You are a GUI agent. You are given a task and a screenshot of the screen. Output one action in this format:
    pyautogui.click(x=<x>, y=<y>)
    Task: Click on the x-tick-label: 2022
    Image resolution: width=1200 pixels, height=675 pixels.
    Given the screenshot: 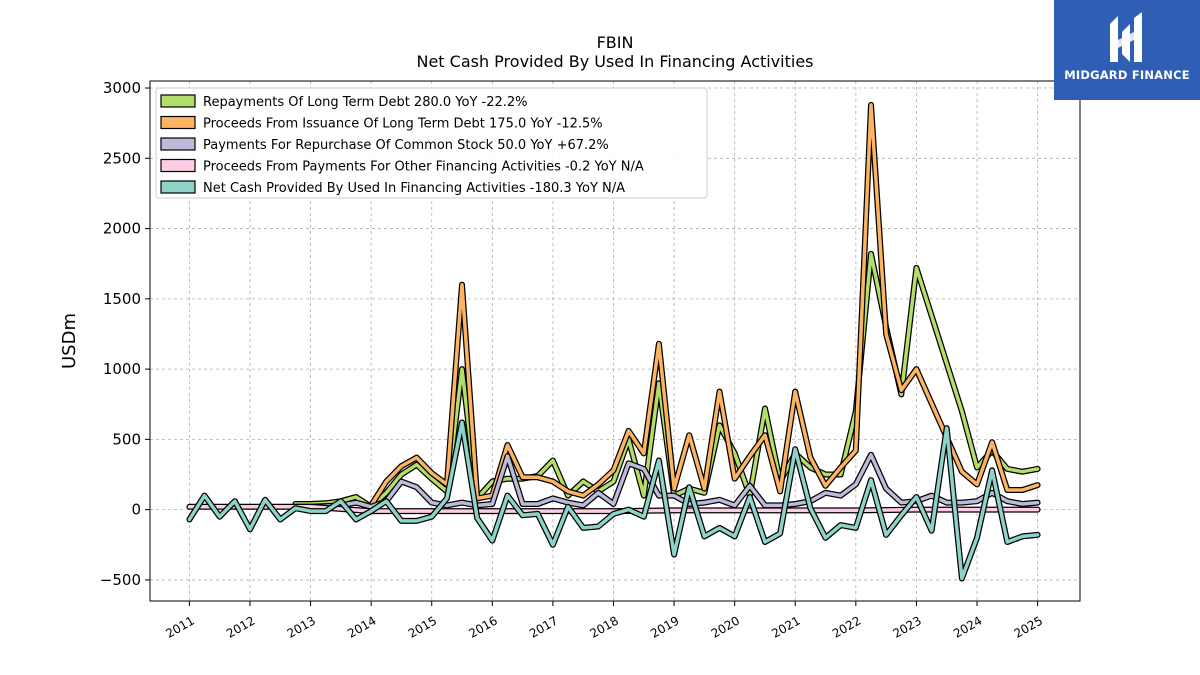 What is the action you would take?
    pyautogui.click(x=846, y=626)
    